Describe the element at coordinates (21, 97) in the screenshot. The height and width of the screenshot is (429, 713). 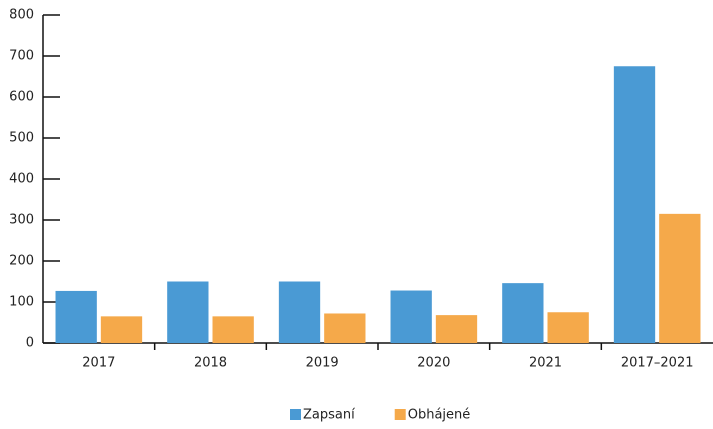
I see `y-tick-label: 600` at that location.